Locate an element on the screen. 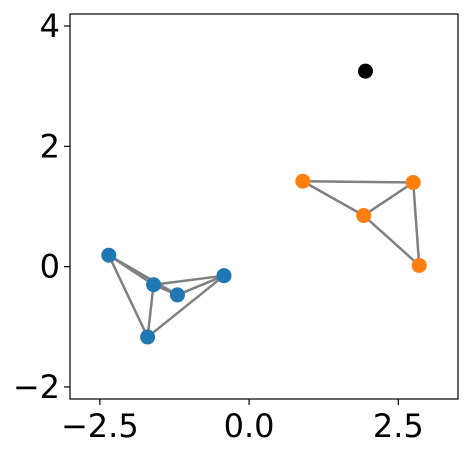  y-tick-label: 0 is located at coordinates (50, 267).